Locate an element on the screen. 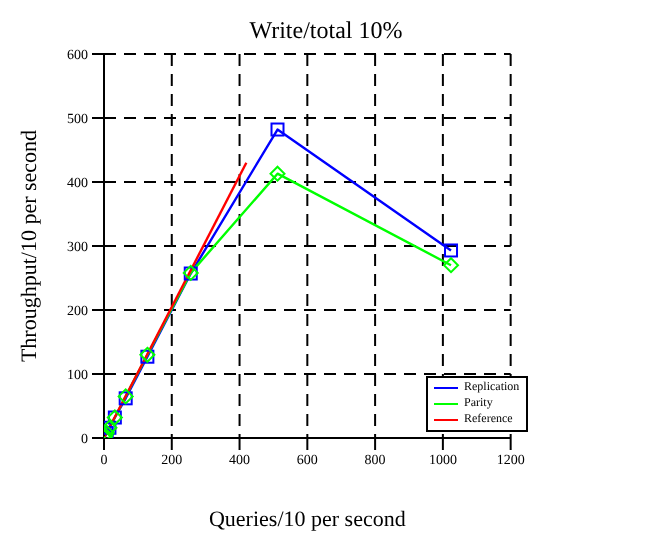  y-axis-title: Throughput/10 per second is located at coordinates (29, 245).